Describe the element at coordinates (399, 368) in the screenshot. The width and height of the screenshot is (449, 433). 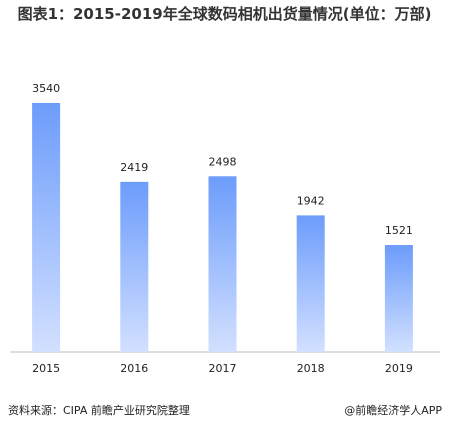
I see `x-tick-label: 2019` at that location.